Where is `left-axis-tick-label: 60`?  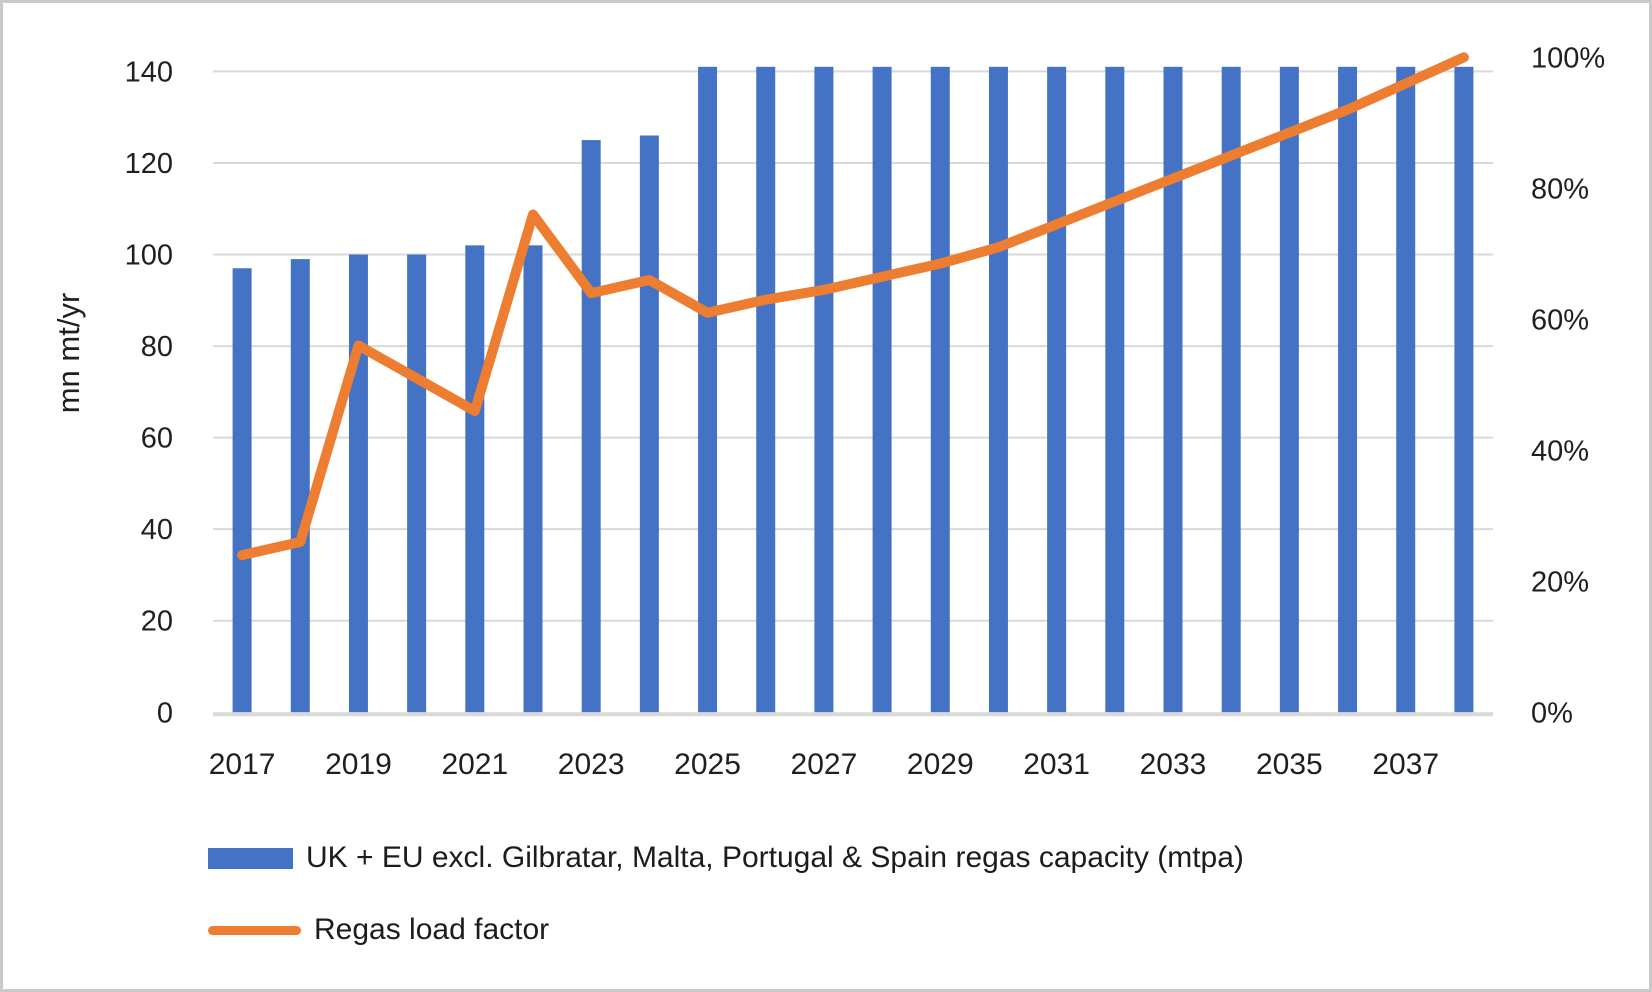 left-axis-tick-label: 60 is located at coordinates (157, 439).